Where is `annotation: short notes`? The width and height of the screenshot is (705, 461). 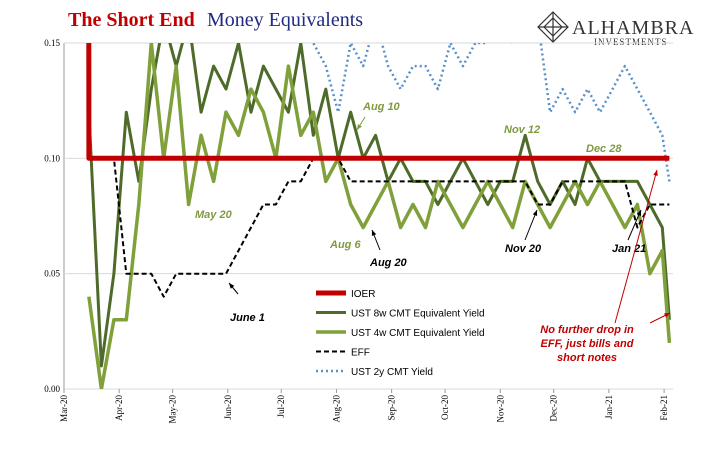
annotation: short notes is located at coordinates (587, 358).